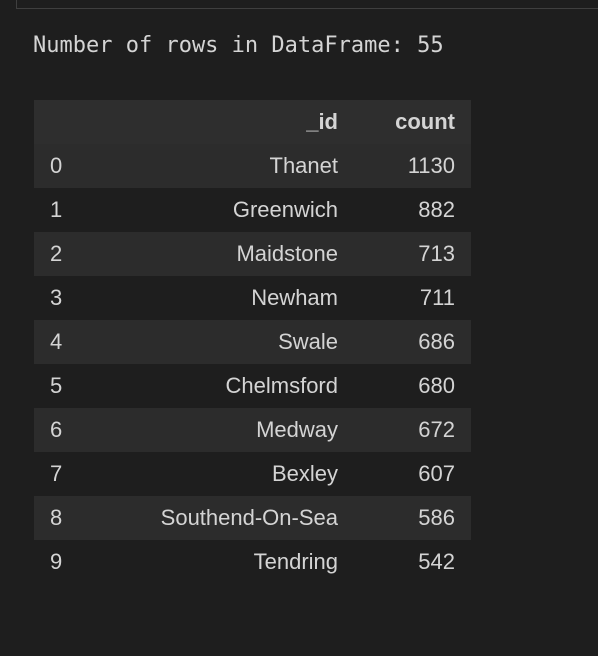 The width and height of the screenshot is (598, 656). What do you see at coordinates (219, 518) in the screenshot?
I see `row-id: Southend-On-Sea` at bounding box center [219, 518].